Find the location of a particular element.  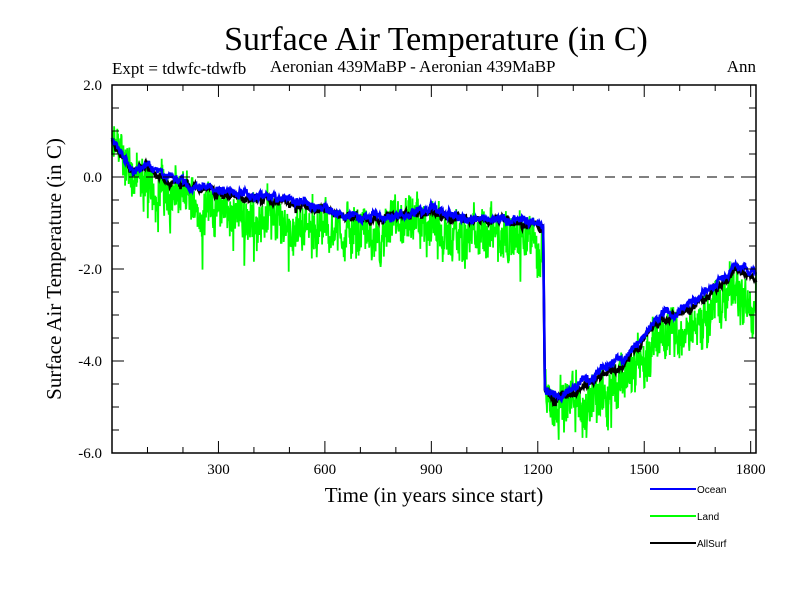

y-tick-label: 2.0 is located at coordinates (92, 86).